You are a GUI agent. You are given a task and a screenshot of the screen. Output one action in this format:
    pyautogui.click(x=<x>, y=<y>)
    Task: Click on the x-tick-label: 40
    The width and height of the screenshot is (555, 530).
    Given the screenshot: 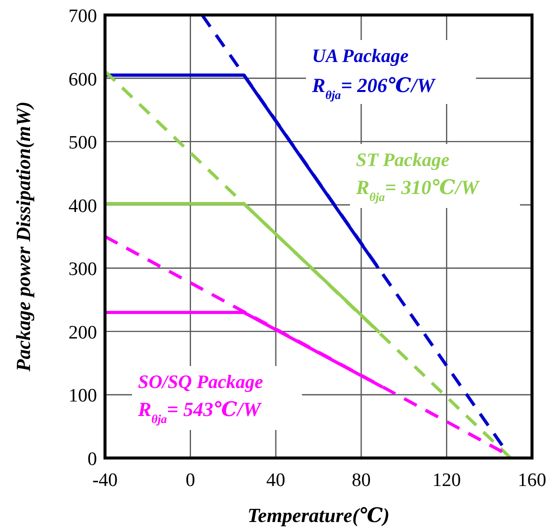 What is the action you would take?
    pyautogui.click(x=276, y=480)
    